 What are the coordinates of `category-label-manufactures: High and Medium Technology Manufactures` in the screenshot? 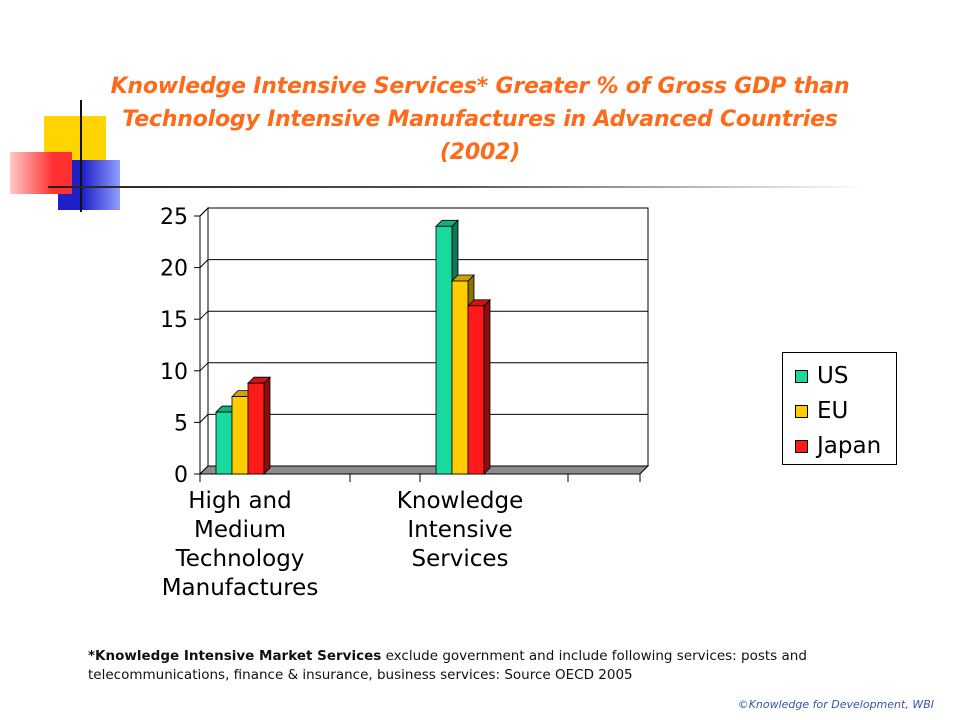 It's located at (240, 544).